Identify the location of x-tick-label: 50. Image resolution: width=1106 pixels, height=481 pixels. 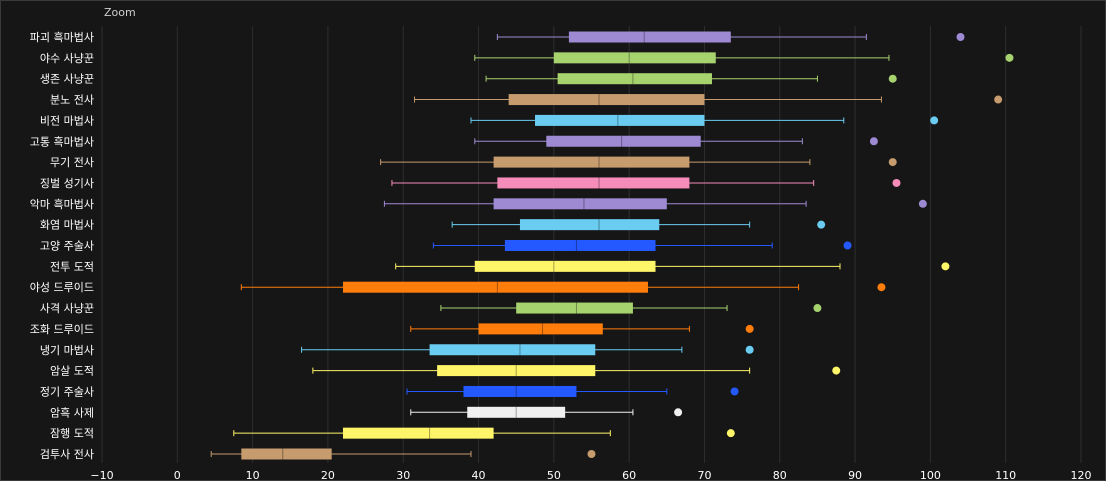
(554, 474).